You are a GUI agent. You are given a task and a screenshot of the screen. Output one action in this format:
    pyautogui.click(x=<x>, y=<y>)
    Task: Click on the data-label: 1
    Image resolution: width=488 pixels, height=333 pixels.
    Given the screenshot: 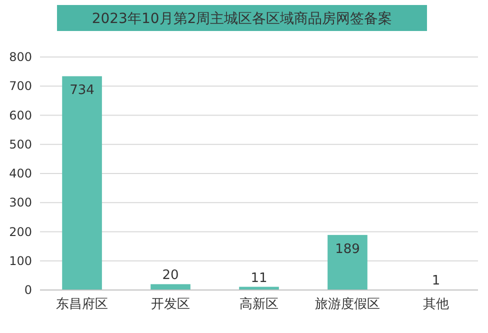 What is the action you would take?
    pyautogui.click(x=436, y=281)
    